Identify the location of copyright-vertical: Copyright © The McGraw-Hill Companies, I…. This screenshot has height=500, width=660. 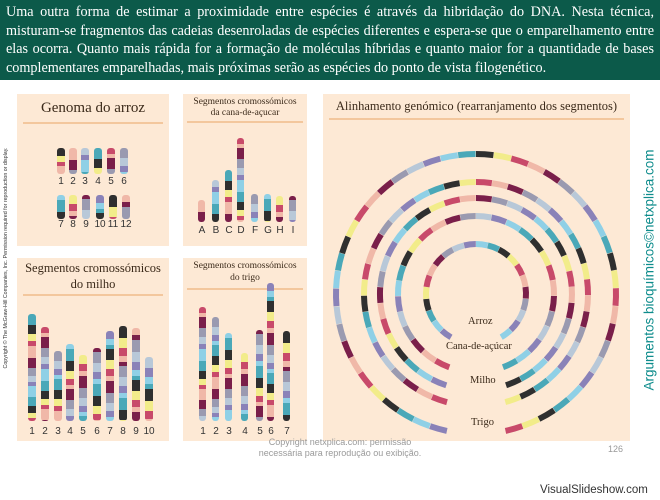
(6, 258).